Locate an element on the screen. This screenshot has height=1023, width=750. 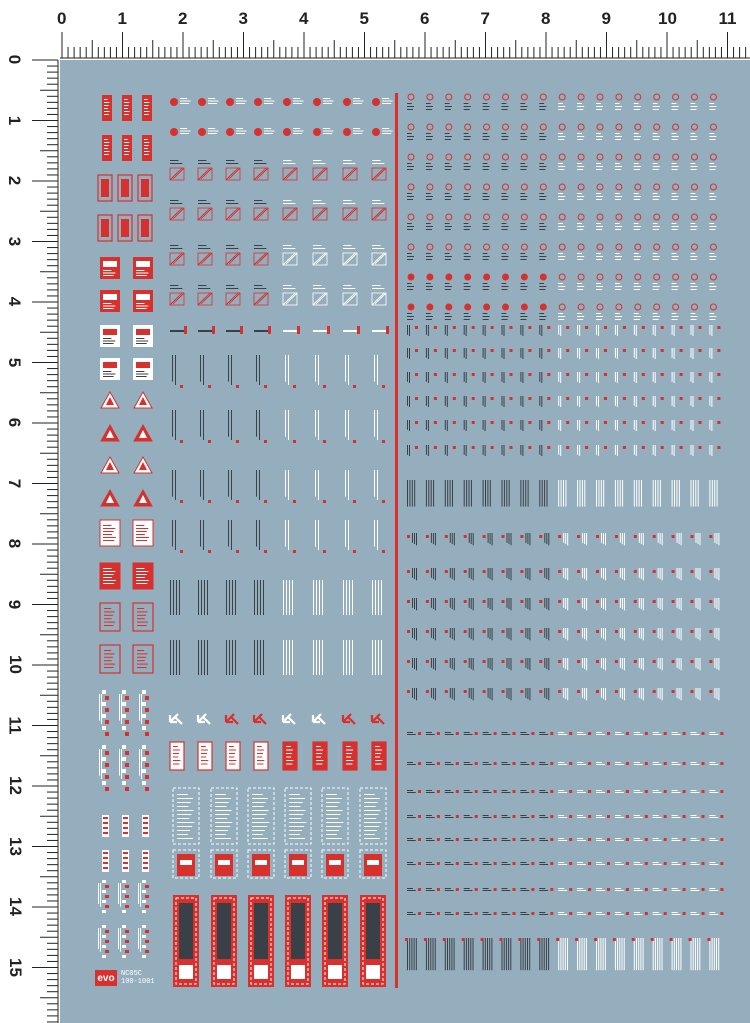
hatch-frame is located at coordinates (177, 174).